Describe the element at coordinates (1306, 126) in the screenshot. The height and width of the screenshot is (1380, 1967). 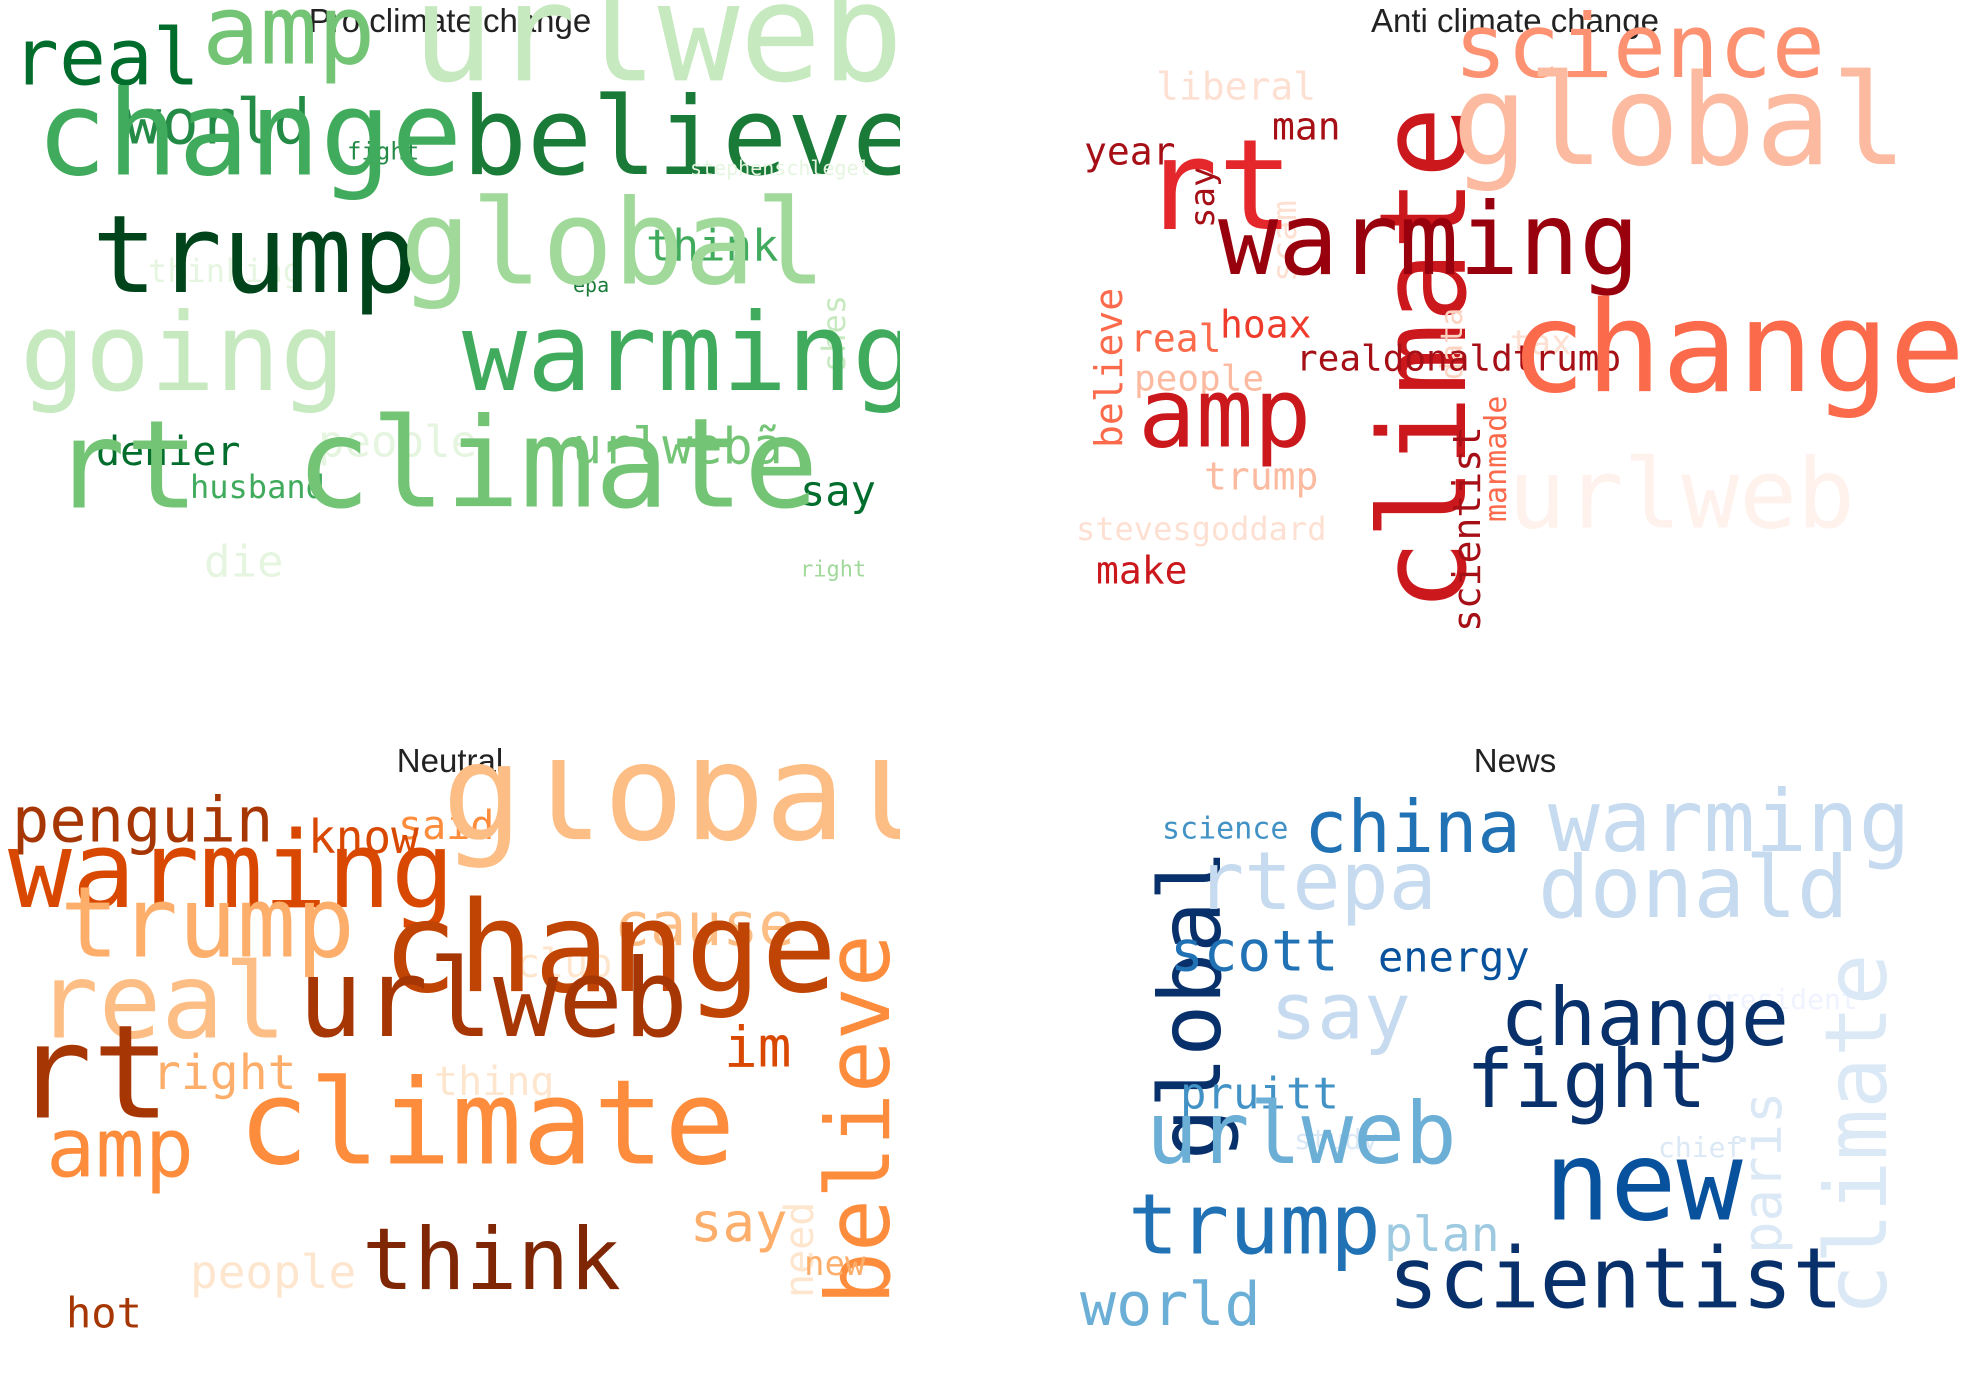
I see `word-man: man` at that location.